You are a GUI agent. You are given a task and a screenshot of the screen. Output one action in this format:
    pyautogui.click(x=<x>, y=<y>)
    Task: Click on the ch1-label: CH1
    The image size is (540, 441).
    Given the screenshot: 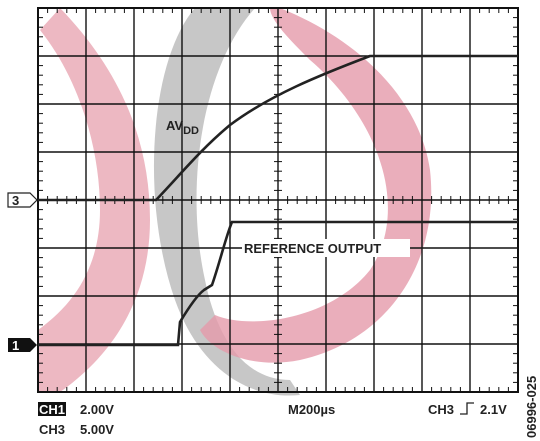 What is the action you would take?
    pyautogui.click(x=52, y=409)
    